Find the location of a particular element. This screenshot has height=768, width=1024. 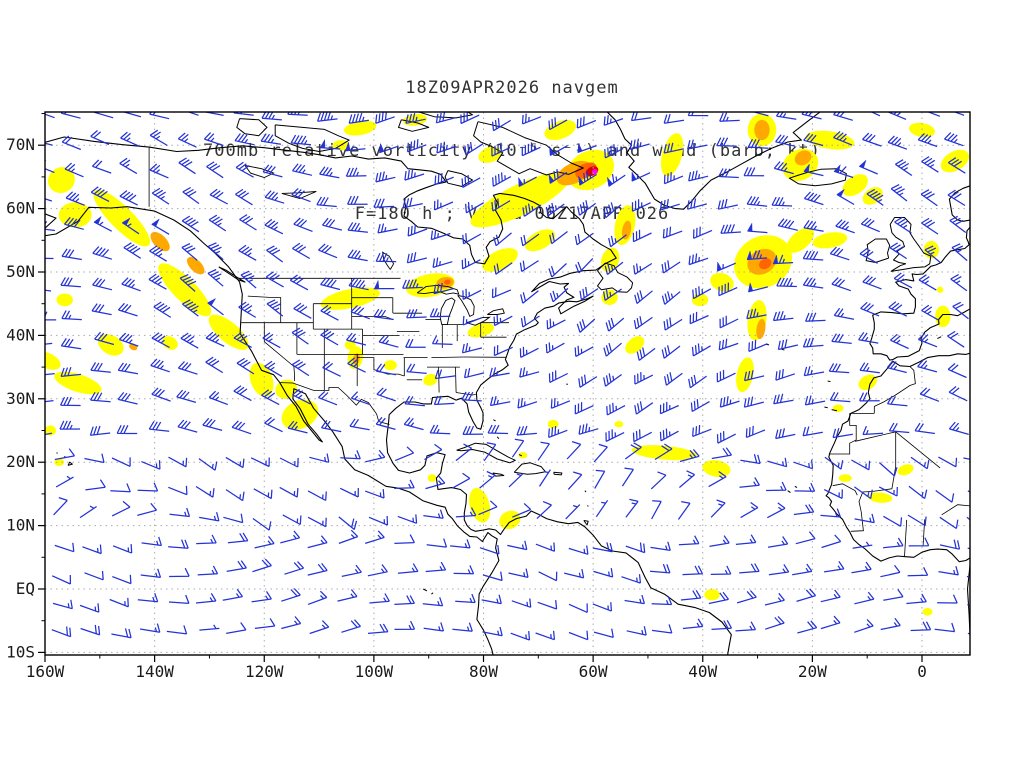

coastline is located at coordinates (959, 203).